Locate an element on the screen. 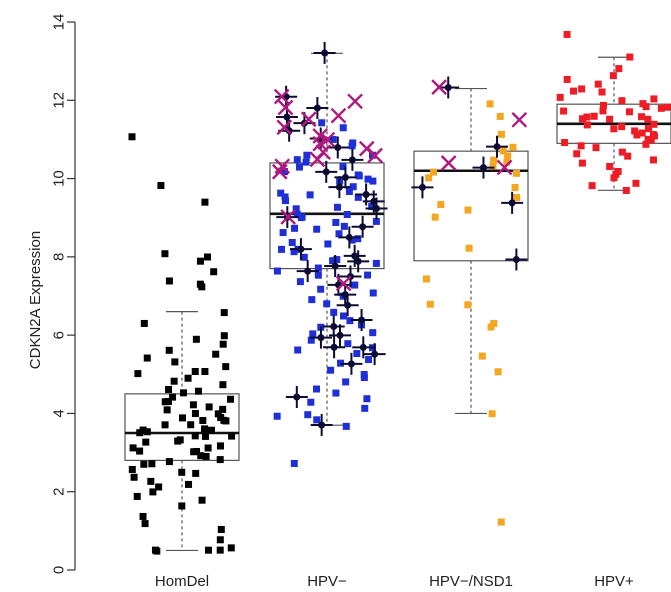 This screenshot has height=592, width=671. y-tick-label: 10 is located at coordinates (59, 178).